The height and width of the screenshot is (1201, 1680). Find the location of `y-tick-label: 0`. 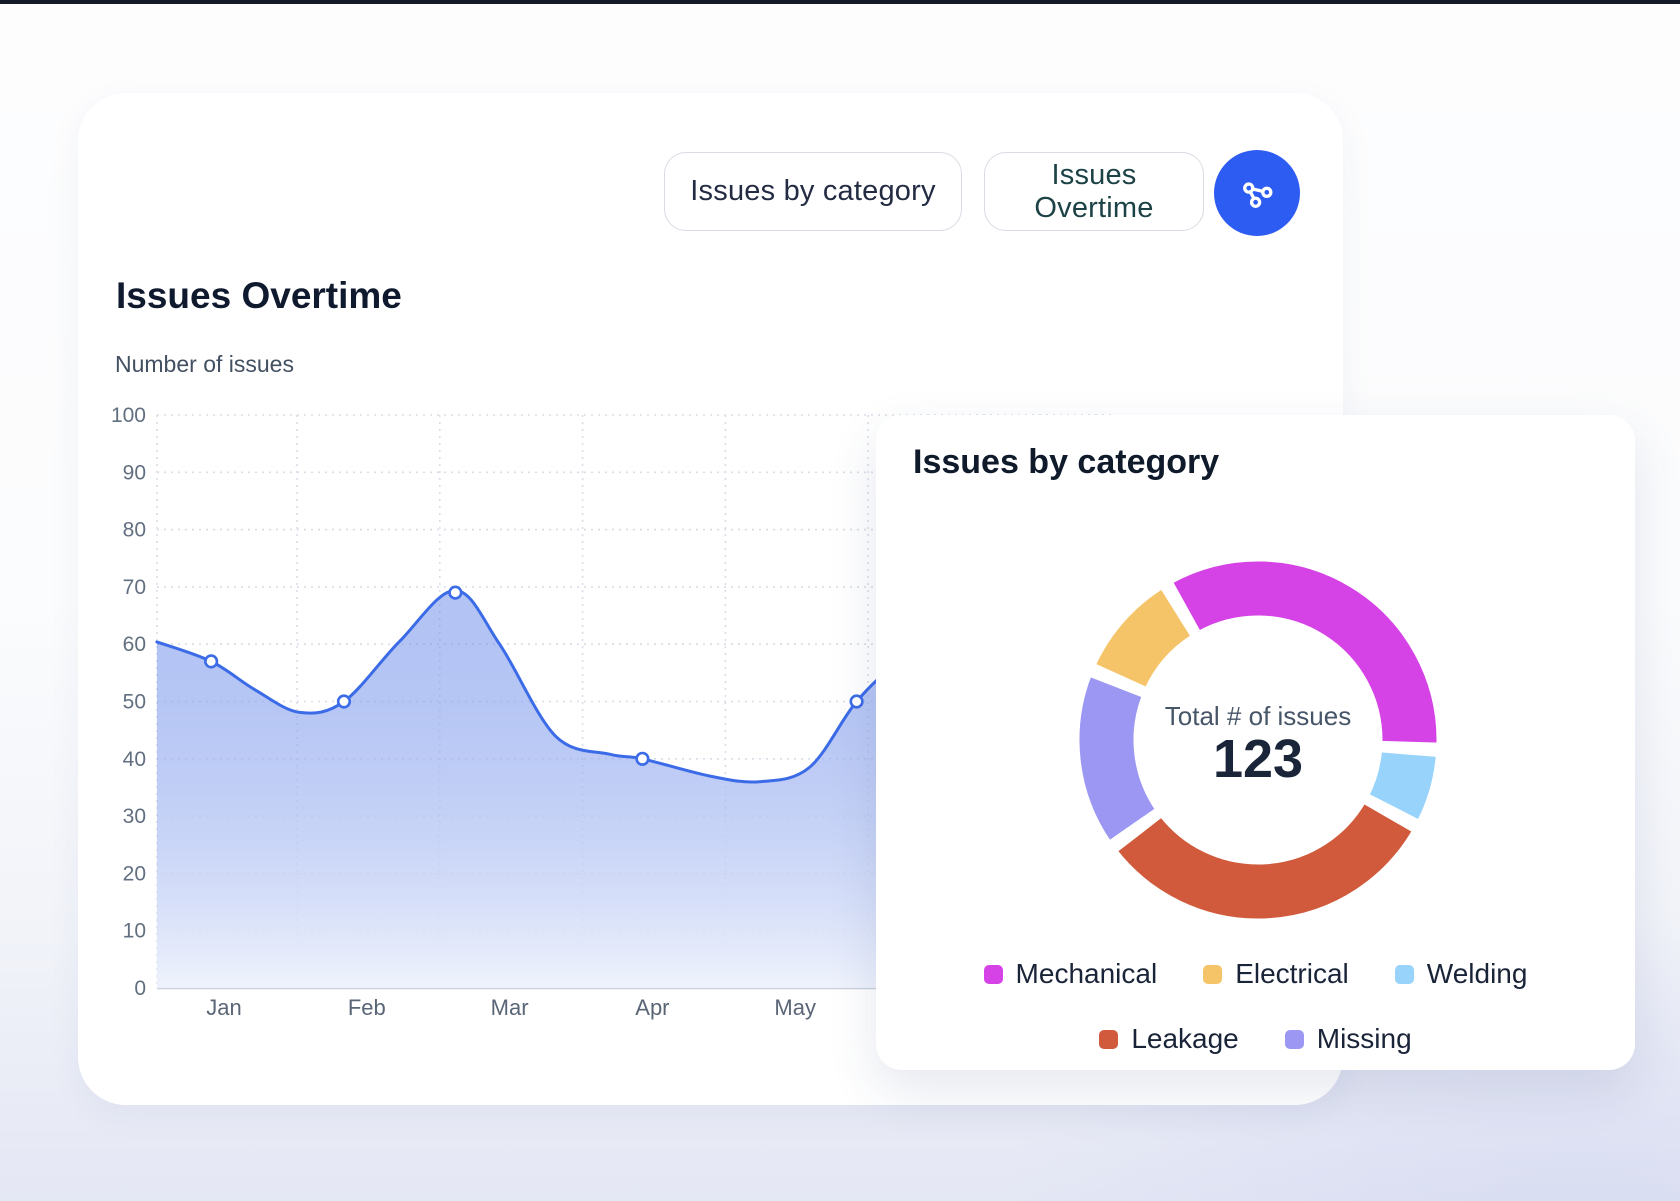

y-tick-label: 0 is located at coordinates (140, 988).